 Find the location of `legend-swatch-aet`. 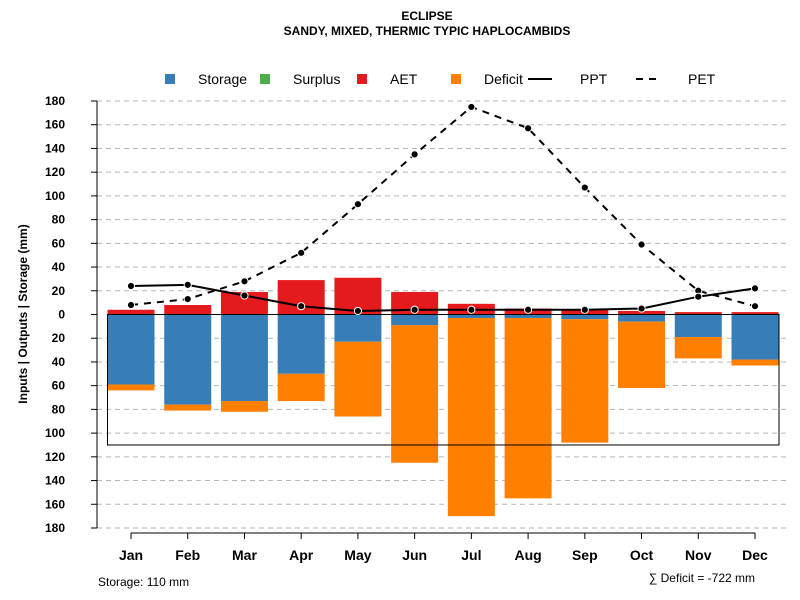

legend-swatch-aet is located at coordinates (362, 79).